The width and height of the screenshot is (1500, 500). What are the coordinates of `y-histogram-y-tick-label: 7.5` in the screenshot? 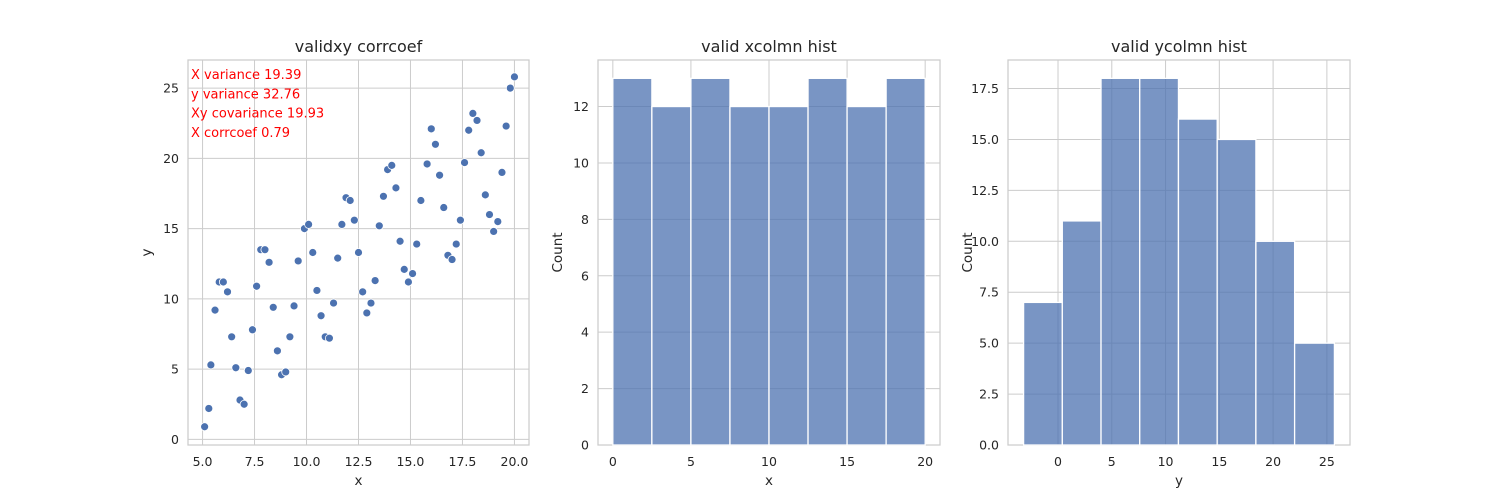 It's located at (989, 292).